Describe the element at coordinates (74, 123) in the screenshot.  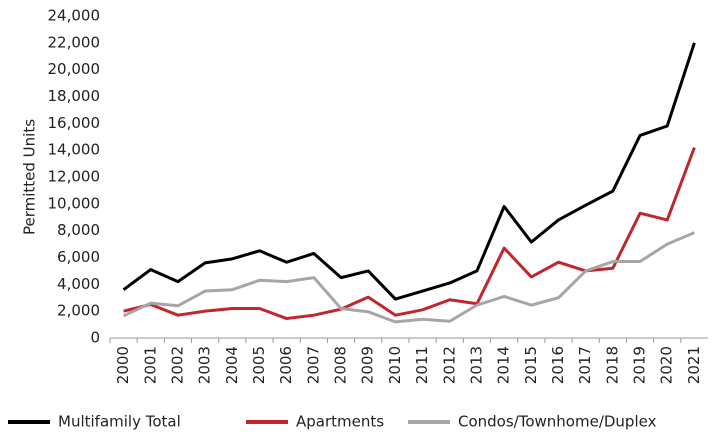
I see `y-tick-label: 16,000` at that location.